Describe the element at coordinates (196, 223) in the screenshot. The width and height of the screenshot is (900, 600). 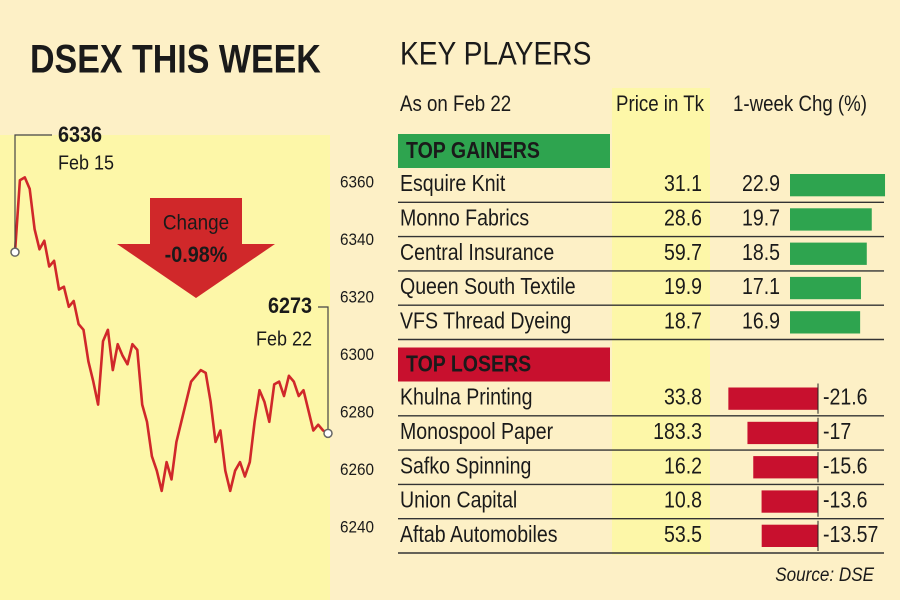
I see `change-label: Change` at that location.